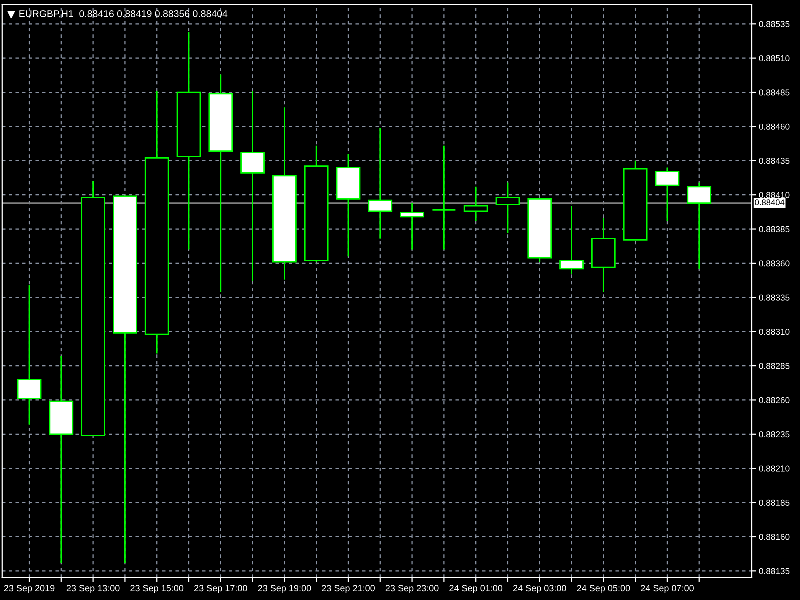 The image size is (800, 600). What do you see at coordinates (774, 263) in the screenshot?
I see `y-tick-label: 0.88360` at bounding box center [774, 263].